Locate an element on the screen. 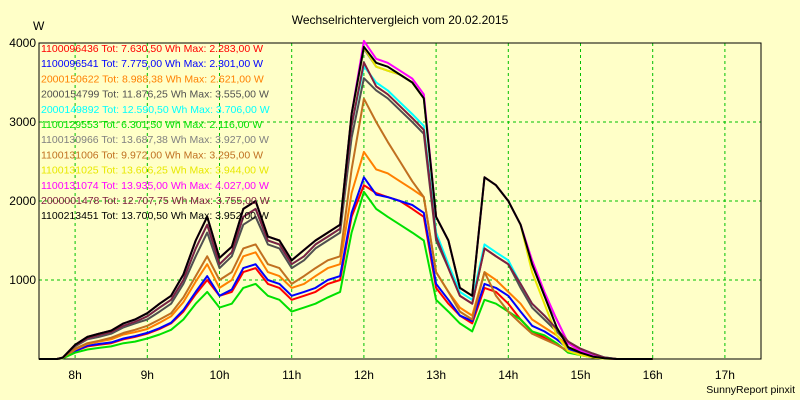 The height and width of the screenshot is (400, 800). y-tick-label: 1000 is located at coordinates (22, 280).